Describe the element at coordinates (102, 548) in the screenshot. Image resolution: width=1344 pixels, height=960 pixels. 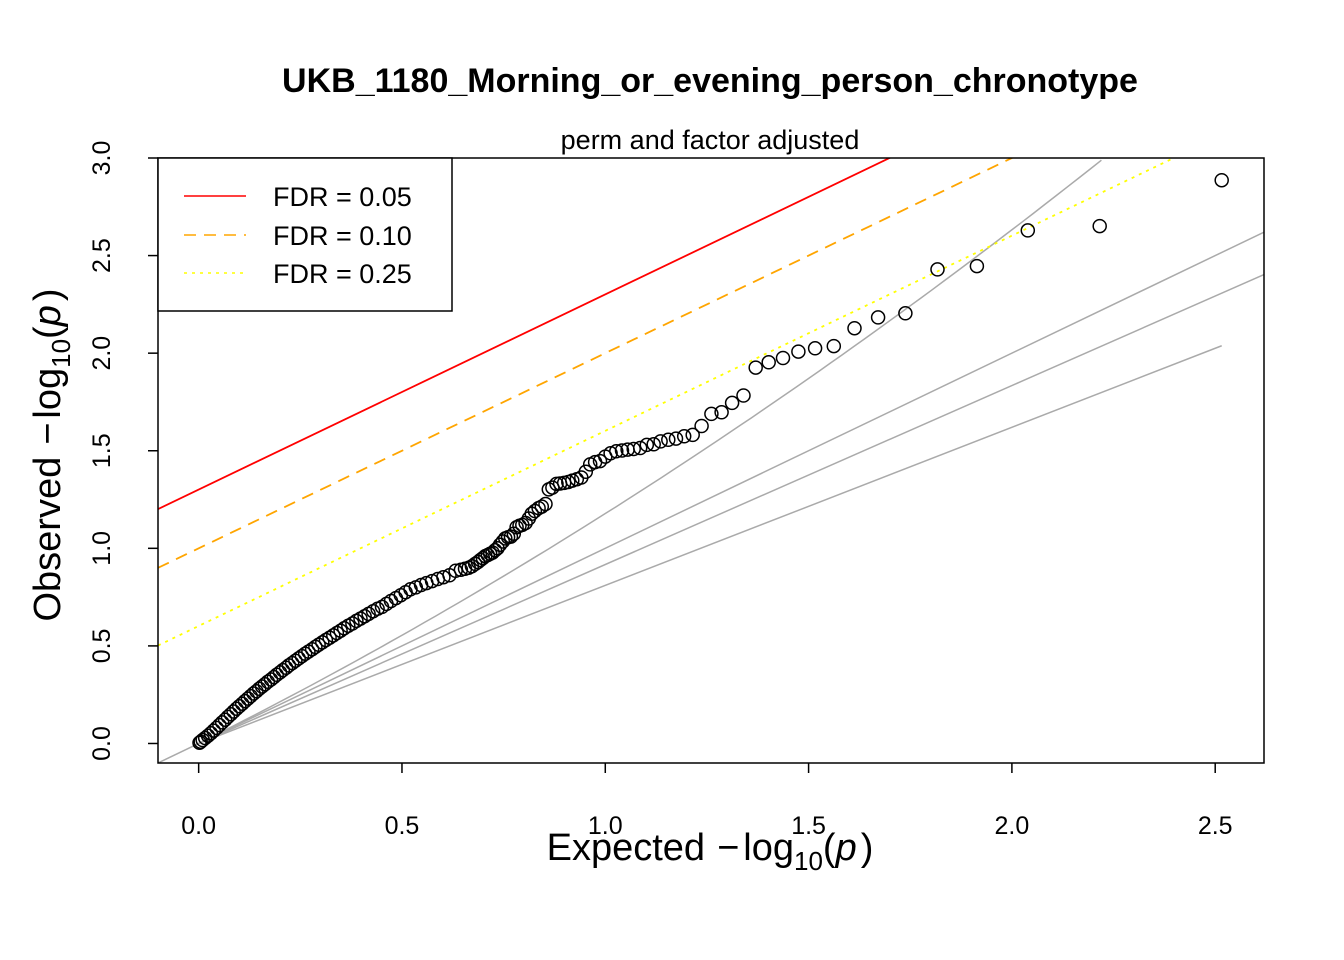
I see `y-tick-label: 1.0` at that location.